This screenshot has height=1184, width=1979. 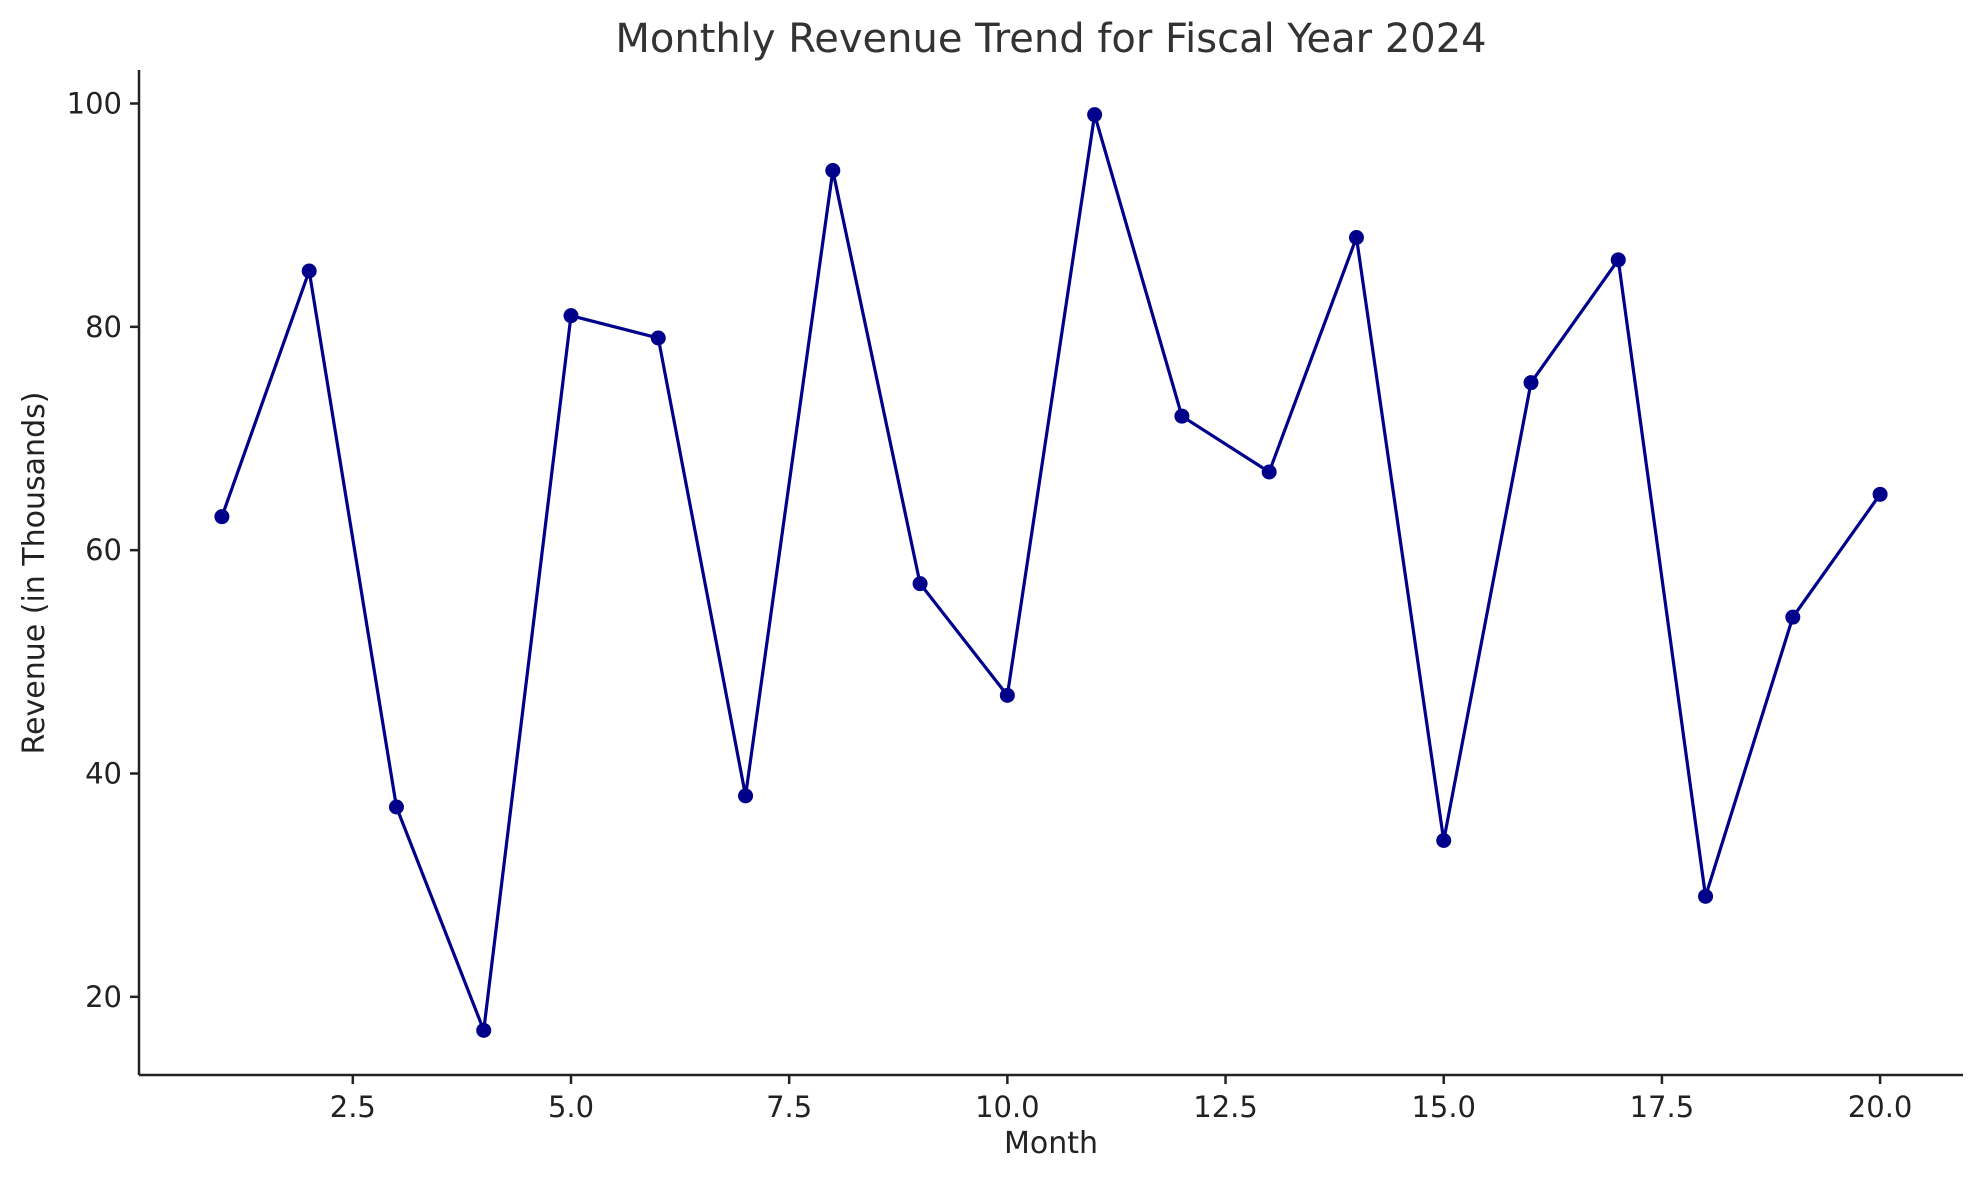 I want to click on y-tick-label: 40, so click(x=103, y=774).